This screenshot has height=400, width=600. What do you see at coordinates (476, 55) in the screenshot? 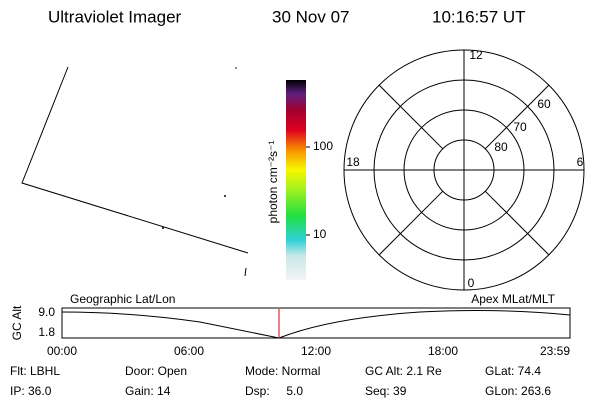
I see `mlt-label: 12` at bounding box center [476, 55].